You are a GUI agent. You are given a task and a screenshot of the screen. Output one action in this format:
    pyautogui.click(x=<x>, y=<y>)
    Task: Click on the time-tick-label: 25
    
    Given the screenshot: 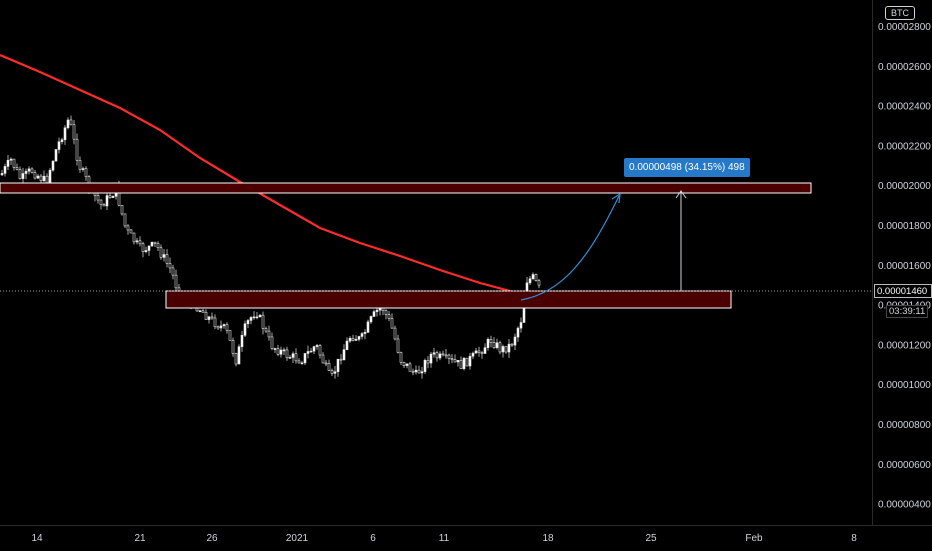 What is the action you would take?
    pyautogui.click(x=651, y=538)
    